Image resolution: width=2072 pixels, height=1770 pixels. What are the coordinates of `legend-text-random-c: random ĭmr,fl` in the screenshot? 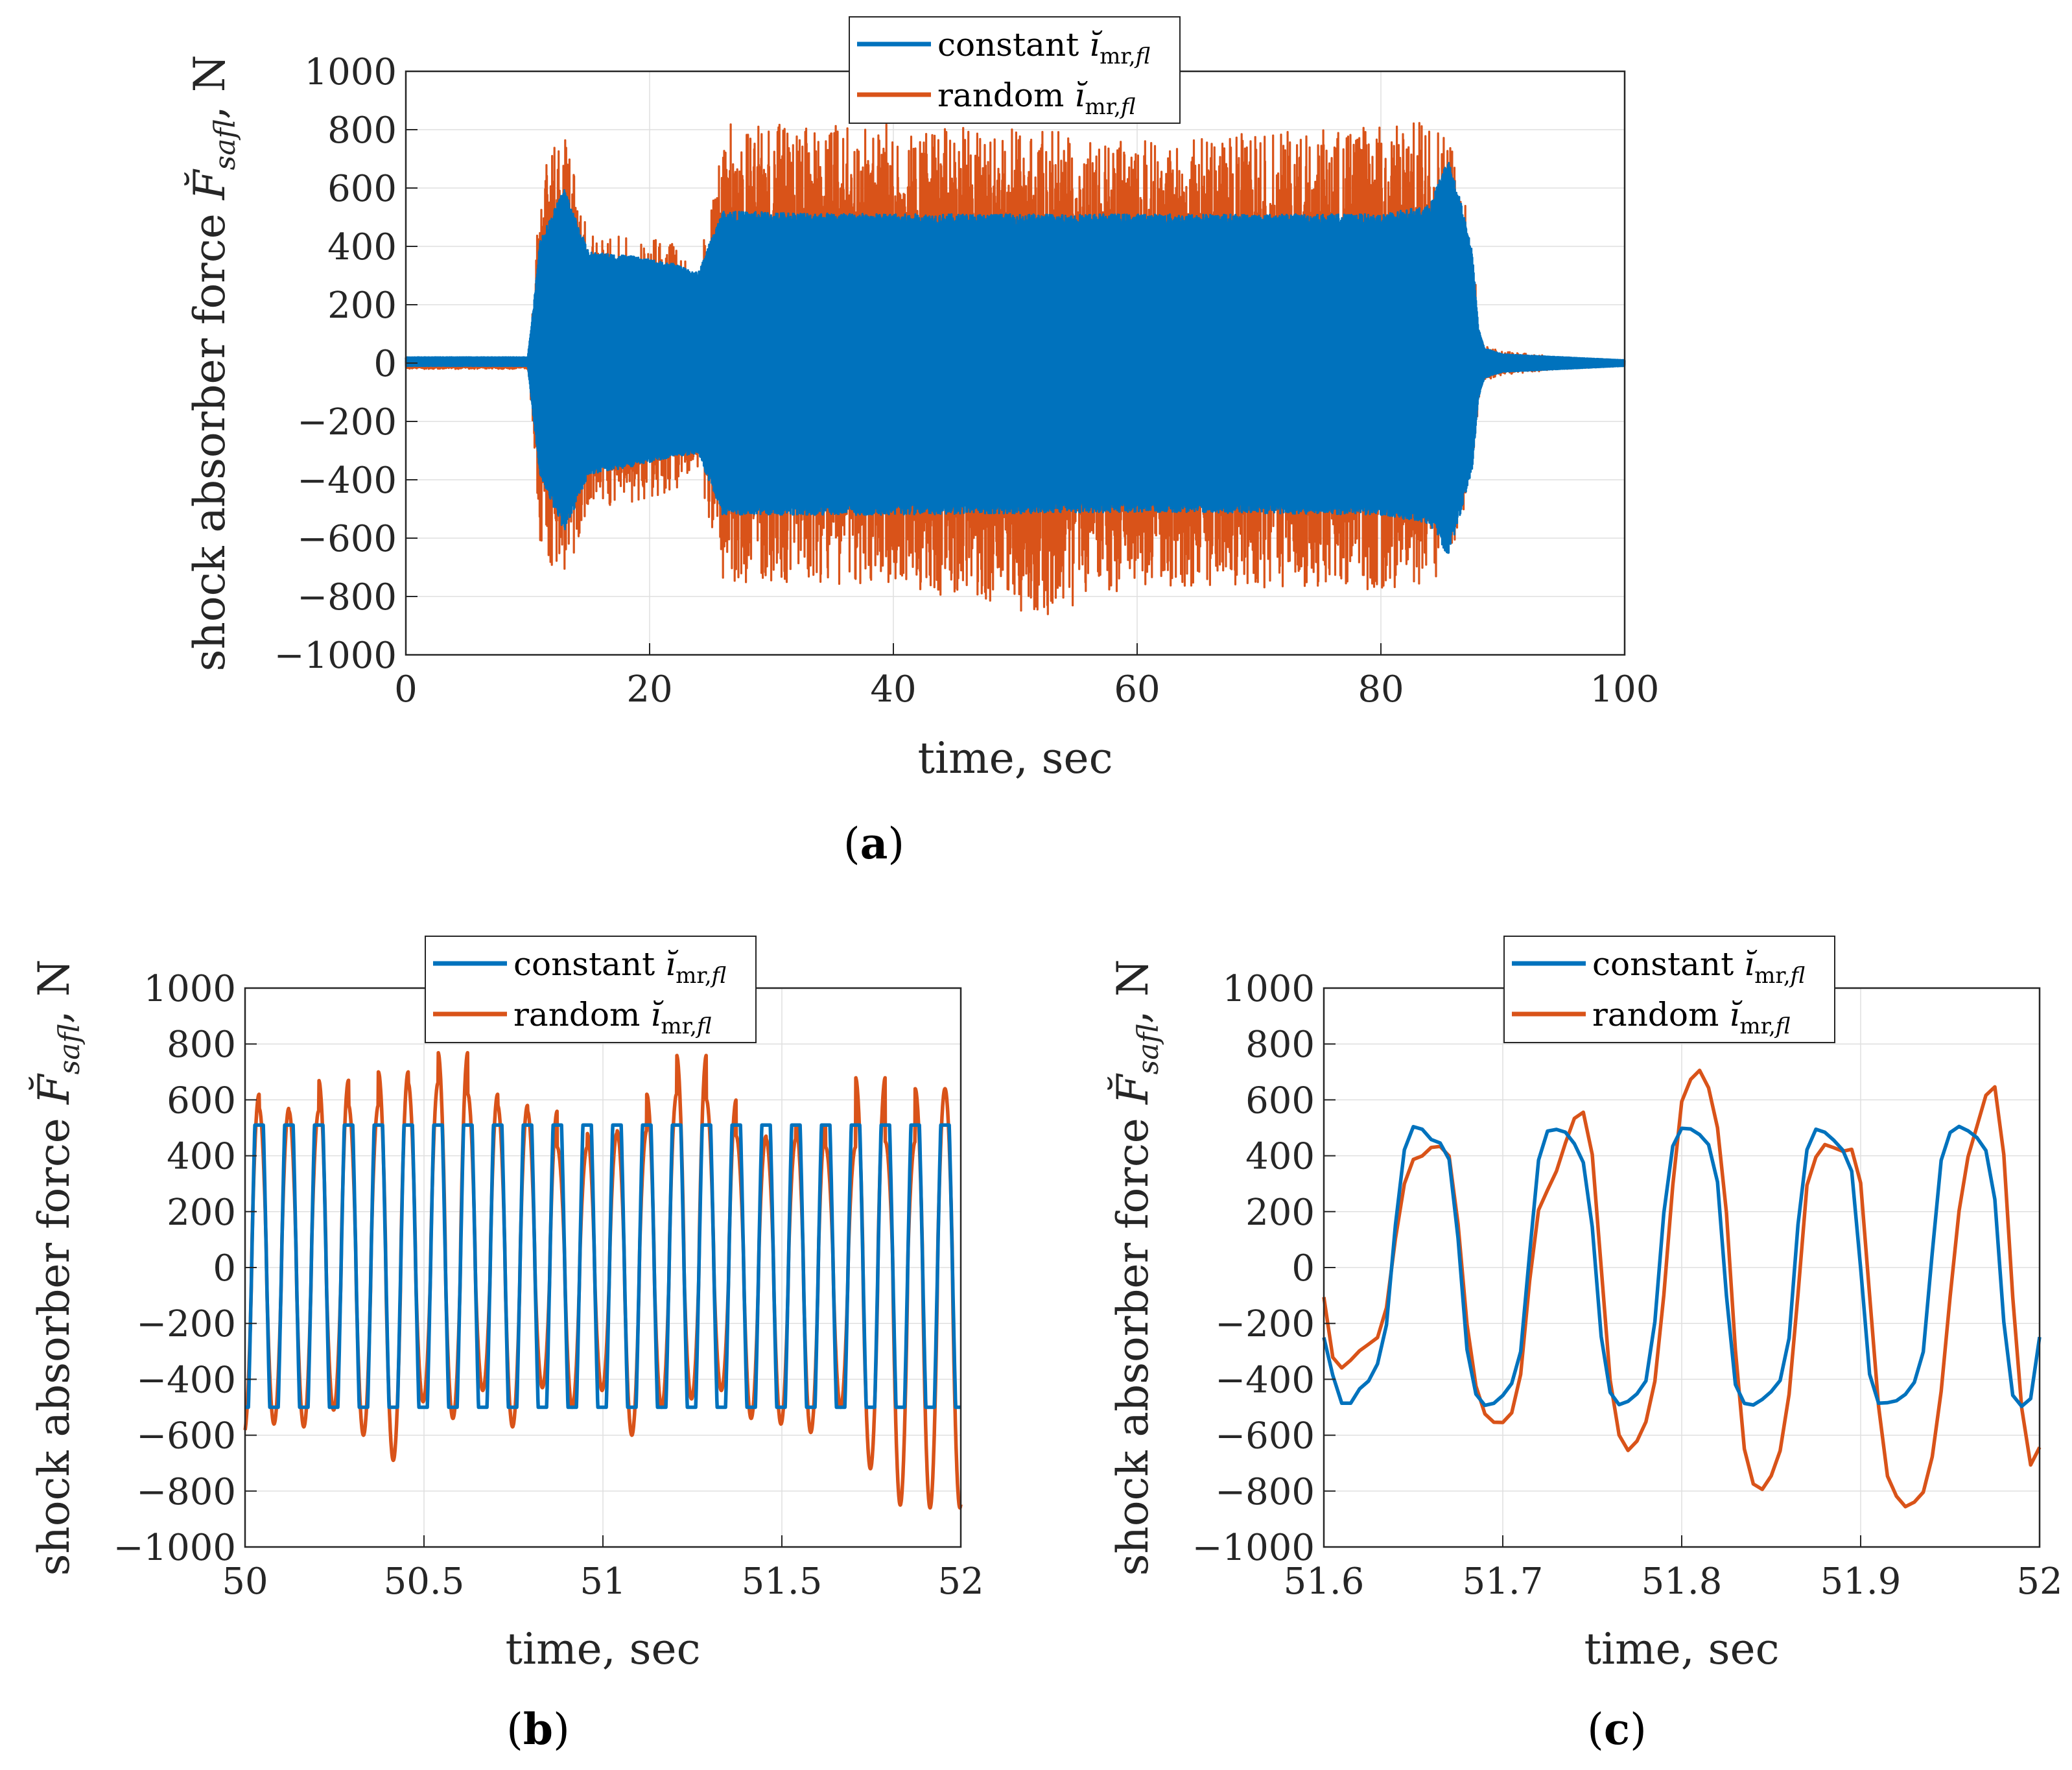 It's located at (1691, 1018).